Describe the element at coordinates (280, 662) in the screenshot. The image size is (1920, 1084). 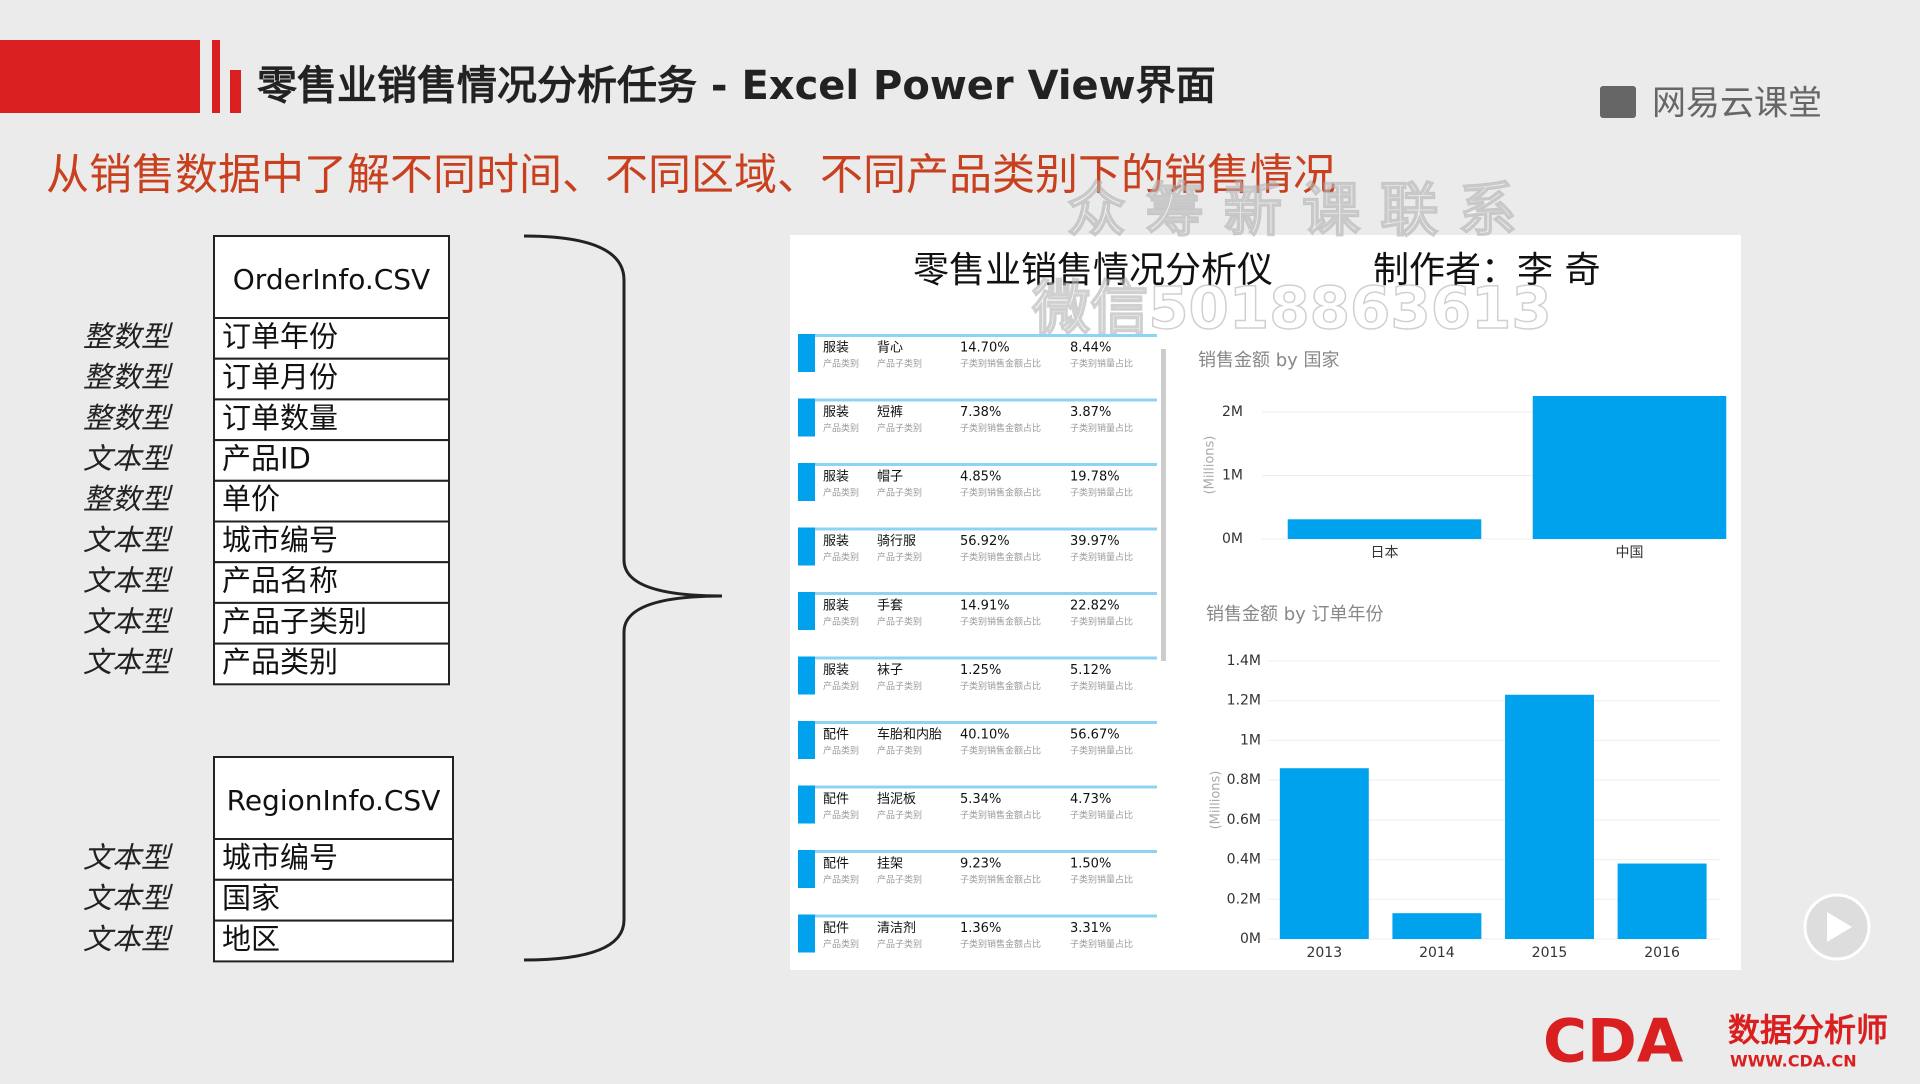
I see `field-name: 产品类别` at that location.